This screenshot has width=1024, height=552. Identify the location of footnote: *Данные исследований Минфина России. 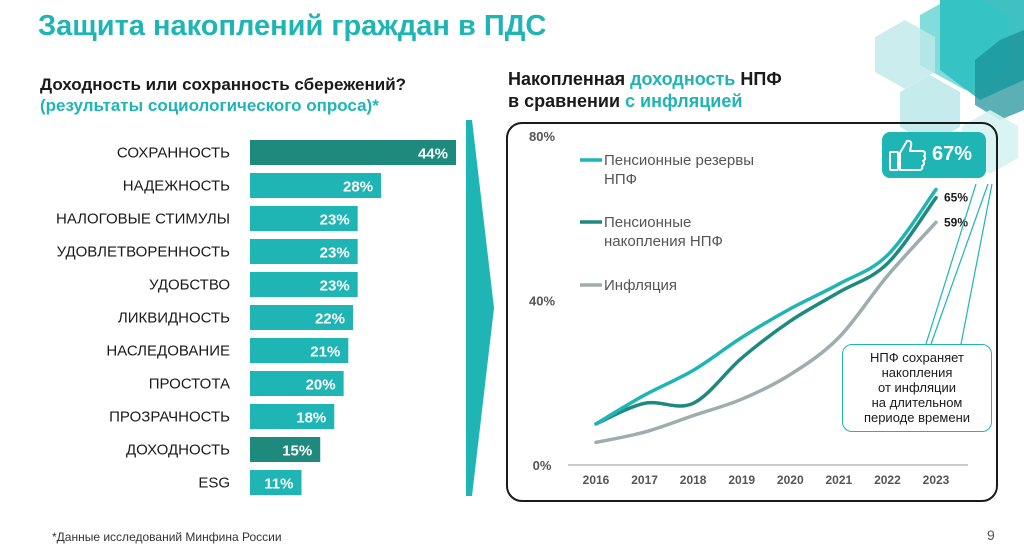
(167, 537).